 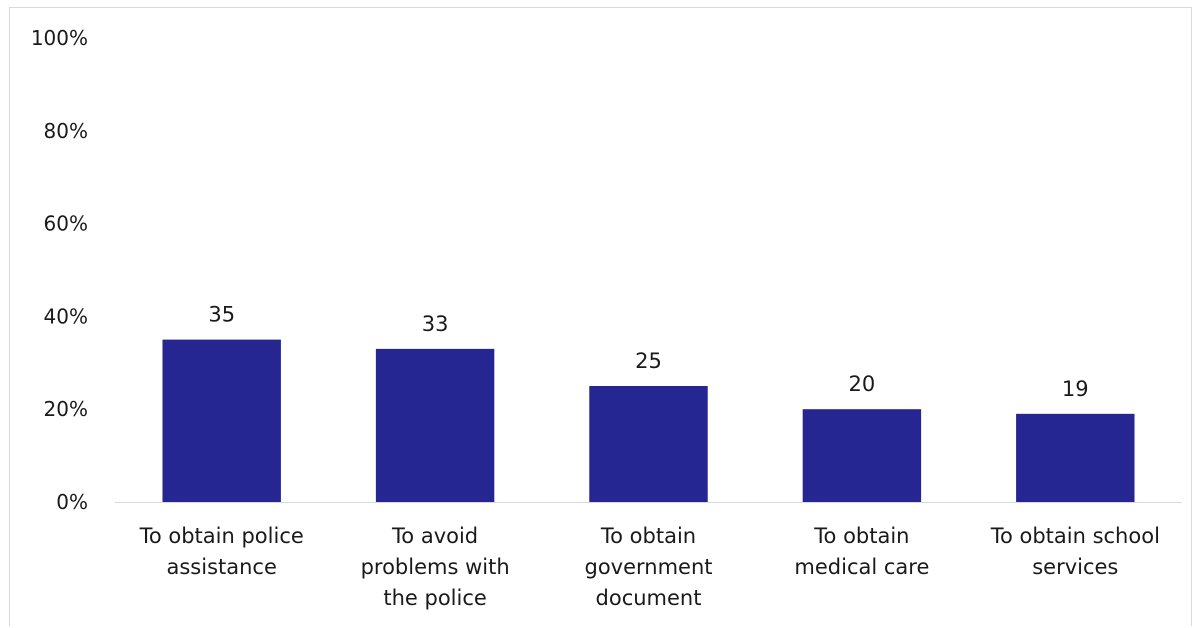 What do you see at coordinates (221, 315) in the screenshot?
I see `data-label: 35` at bounding box center [221, 315].